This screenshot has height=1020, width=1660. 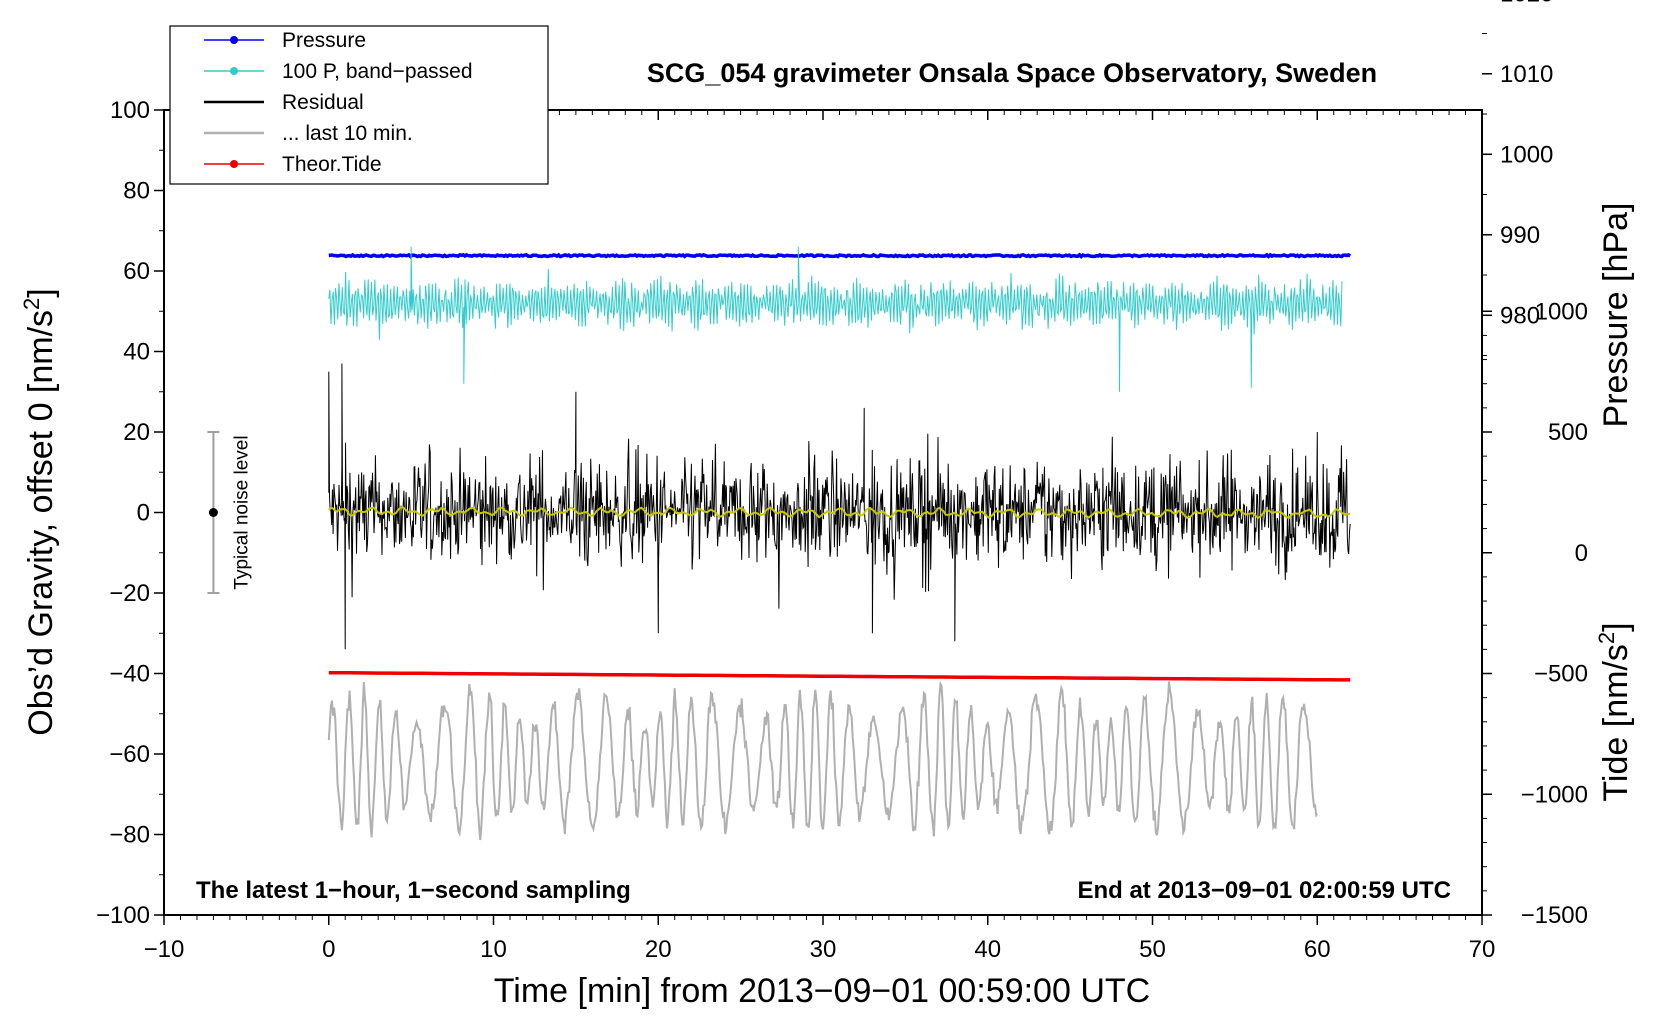 What do you see at coordinates (130, 110) in the screenshot?
I see `y-tick-label-left: 100` at bounding box center [130, 110].